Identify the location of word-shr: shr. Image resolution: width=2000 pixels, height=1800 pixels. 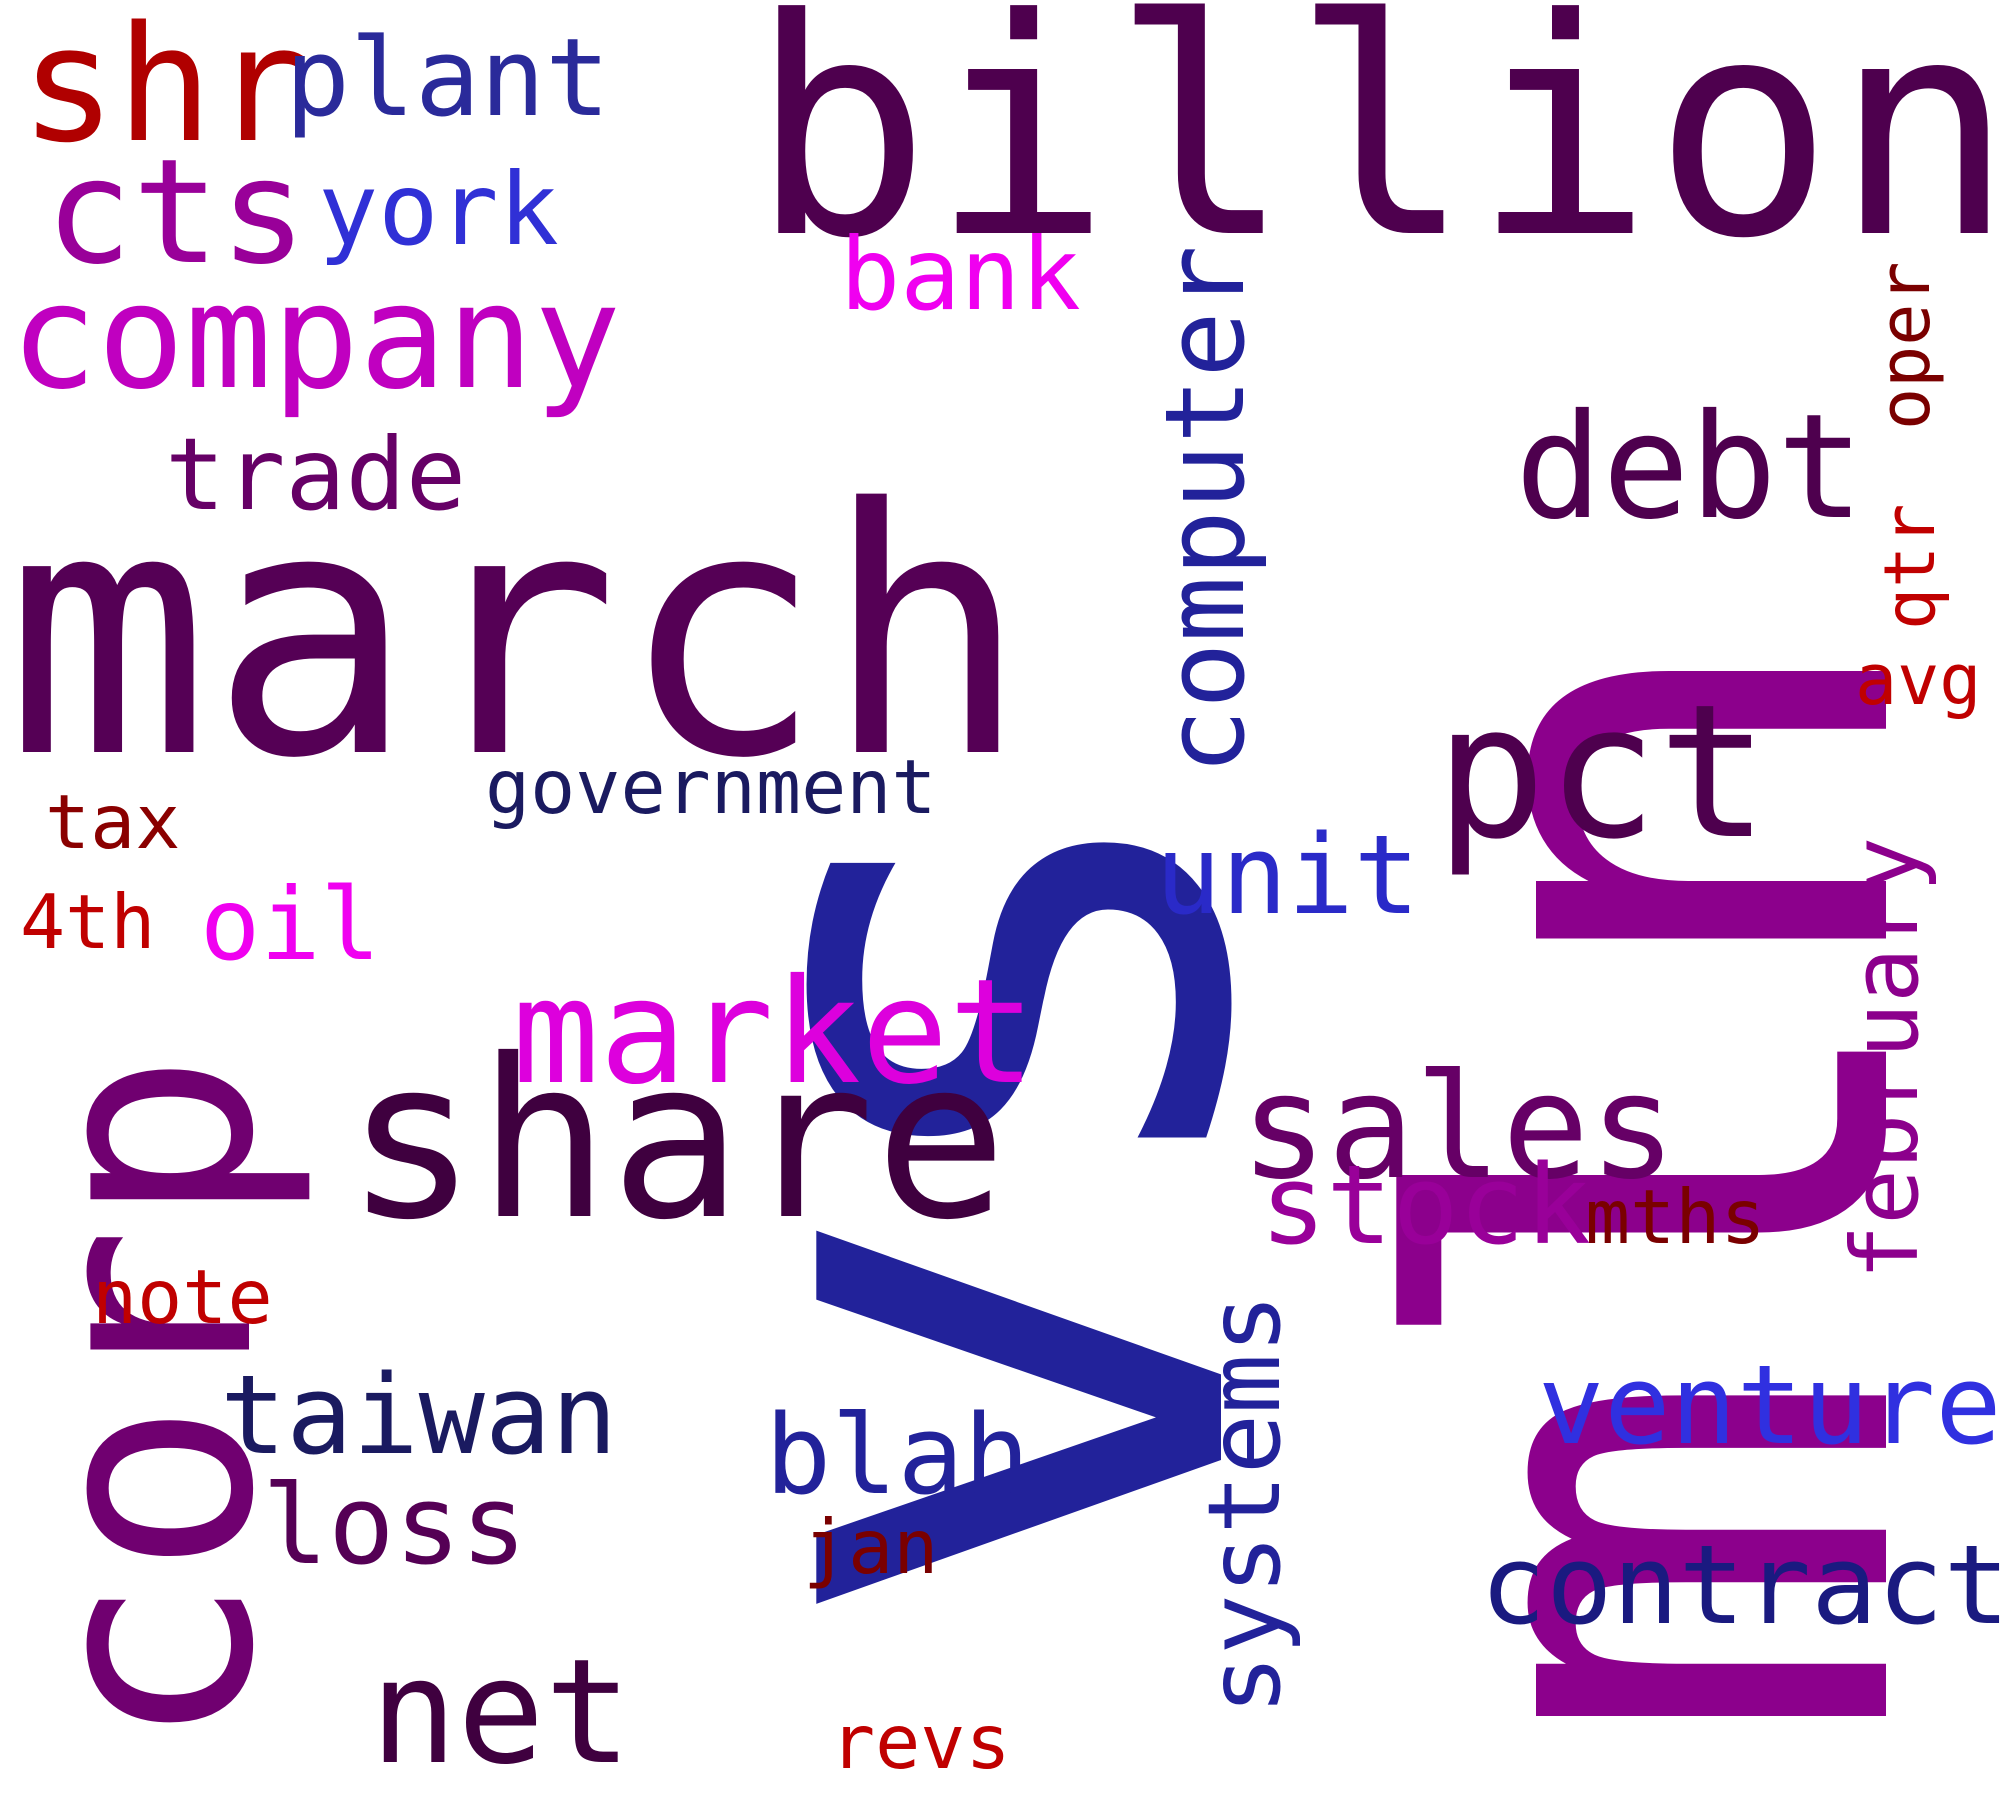
(164, 89).